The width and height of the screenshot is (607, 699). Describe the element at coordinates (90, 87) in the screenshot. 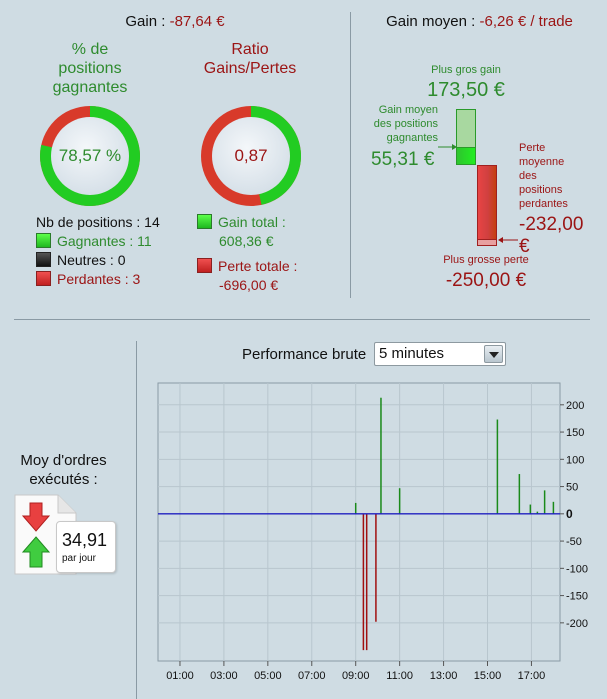

I see `title-line: gagnantes` at that location.